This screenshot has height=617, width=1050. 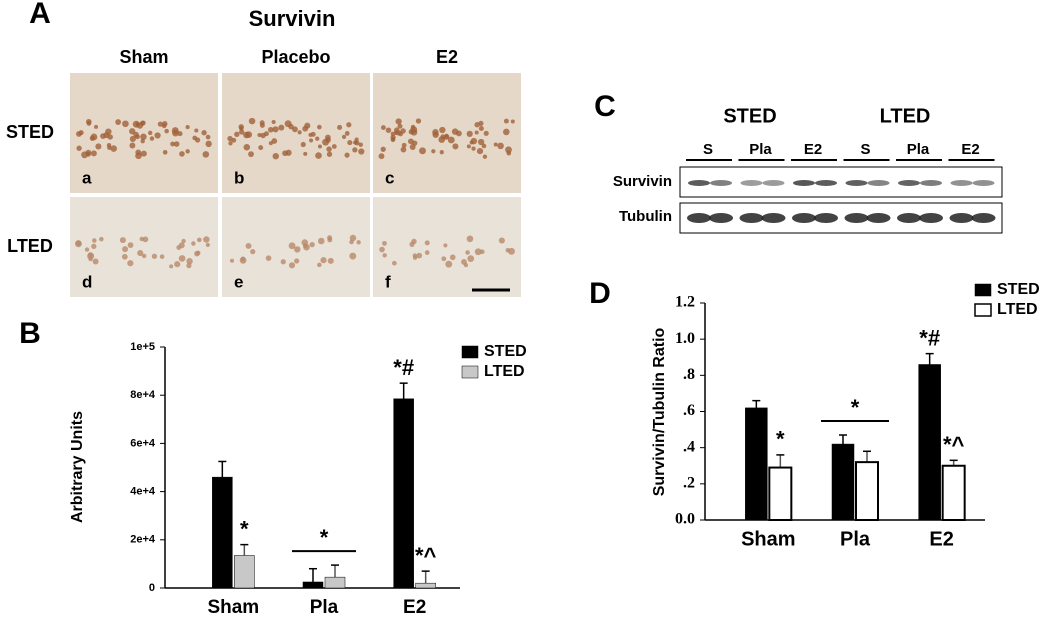 What do you see at coordinates (292, 18) in the screenshot?
I see `panel-title: Survivin` at bounding box center [292, 18].